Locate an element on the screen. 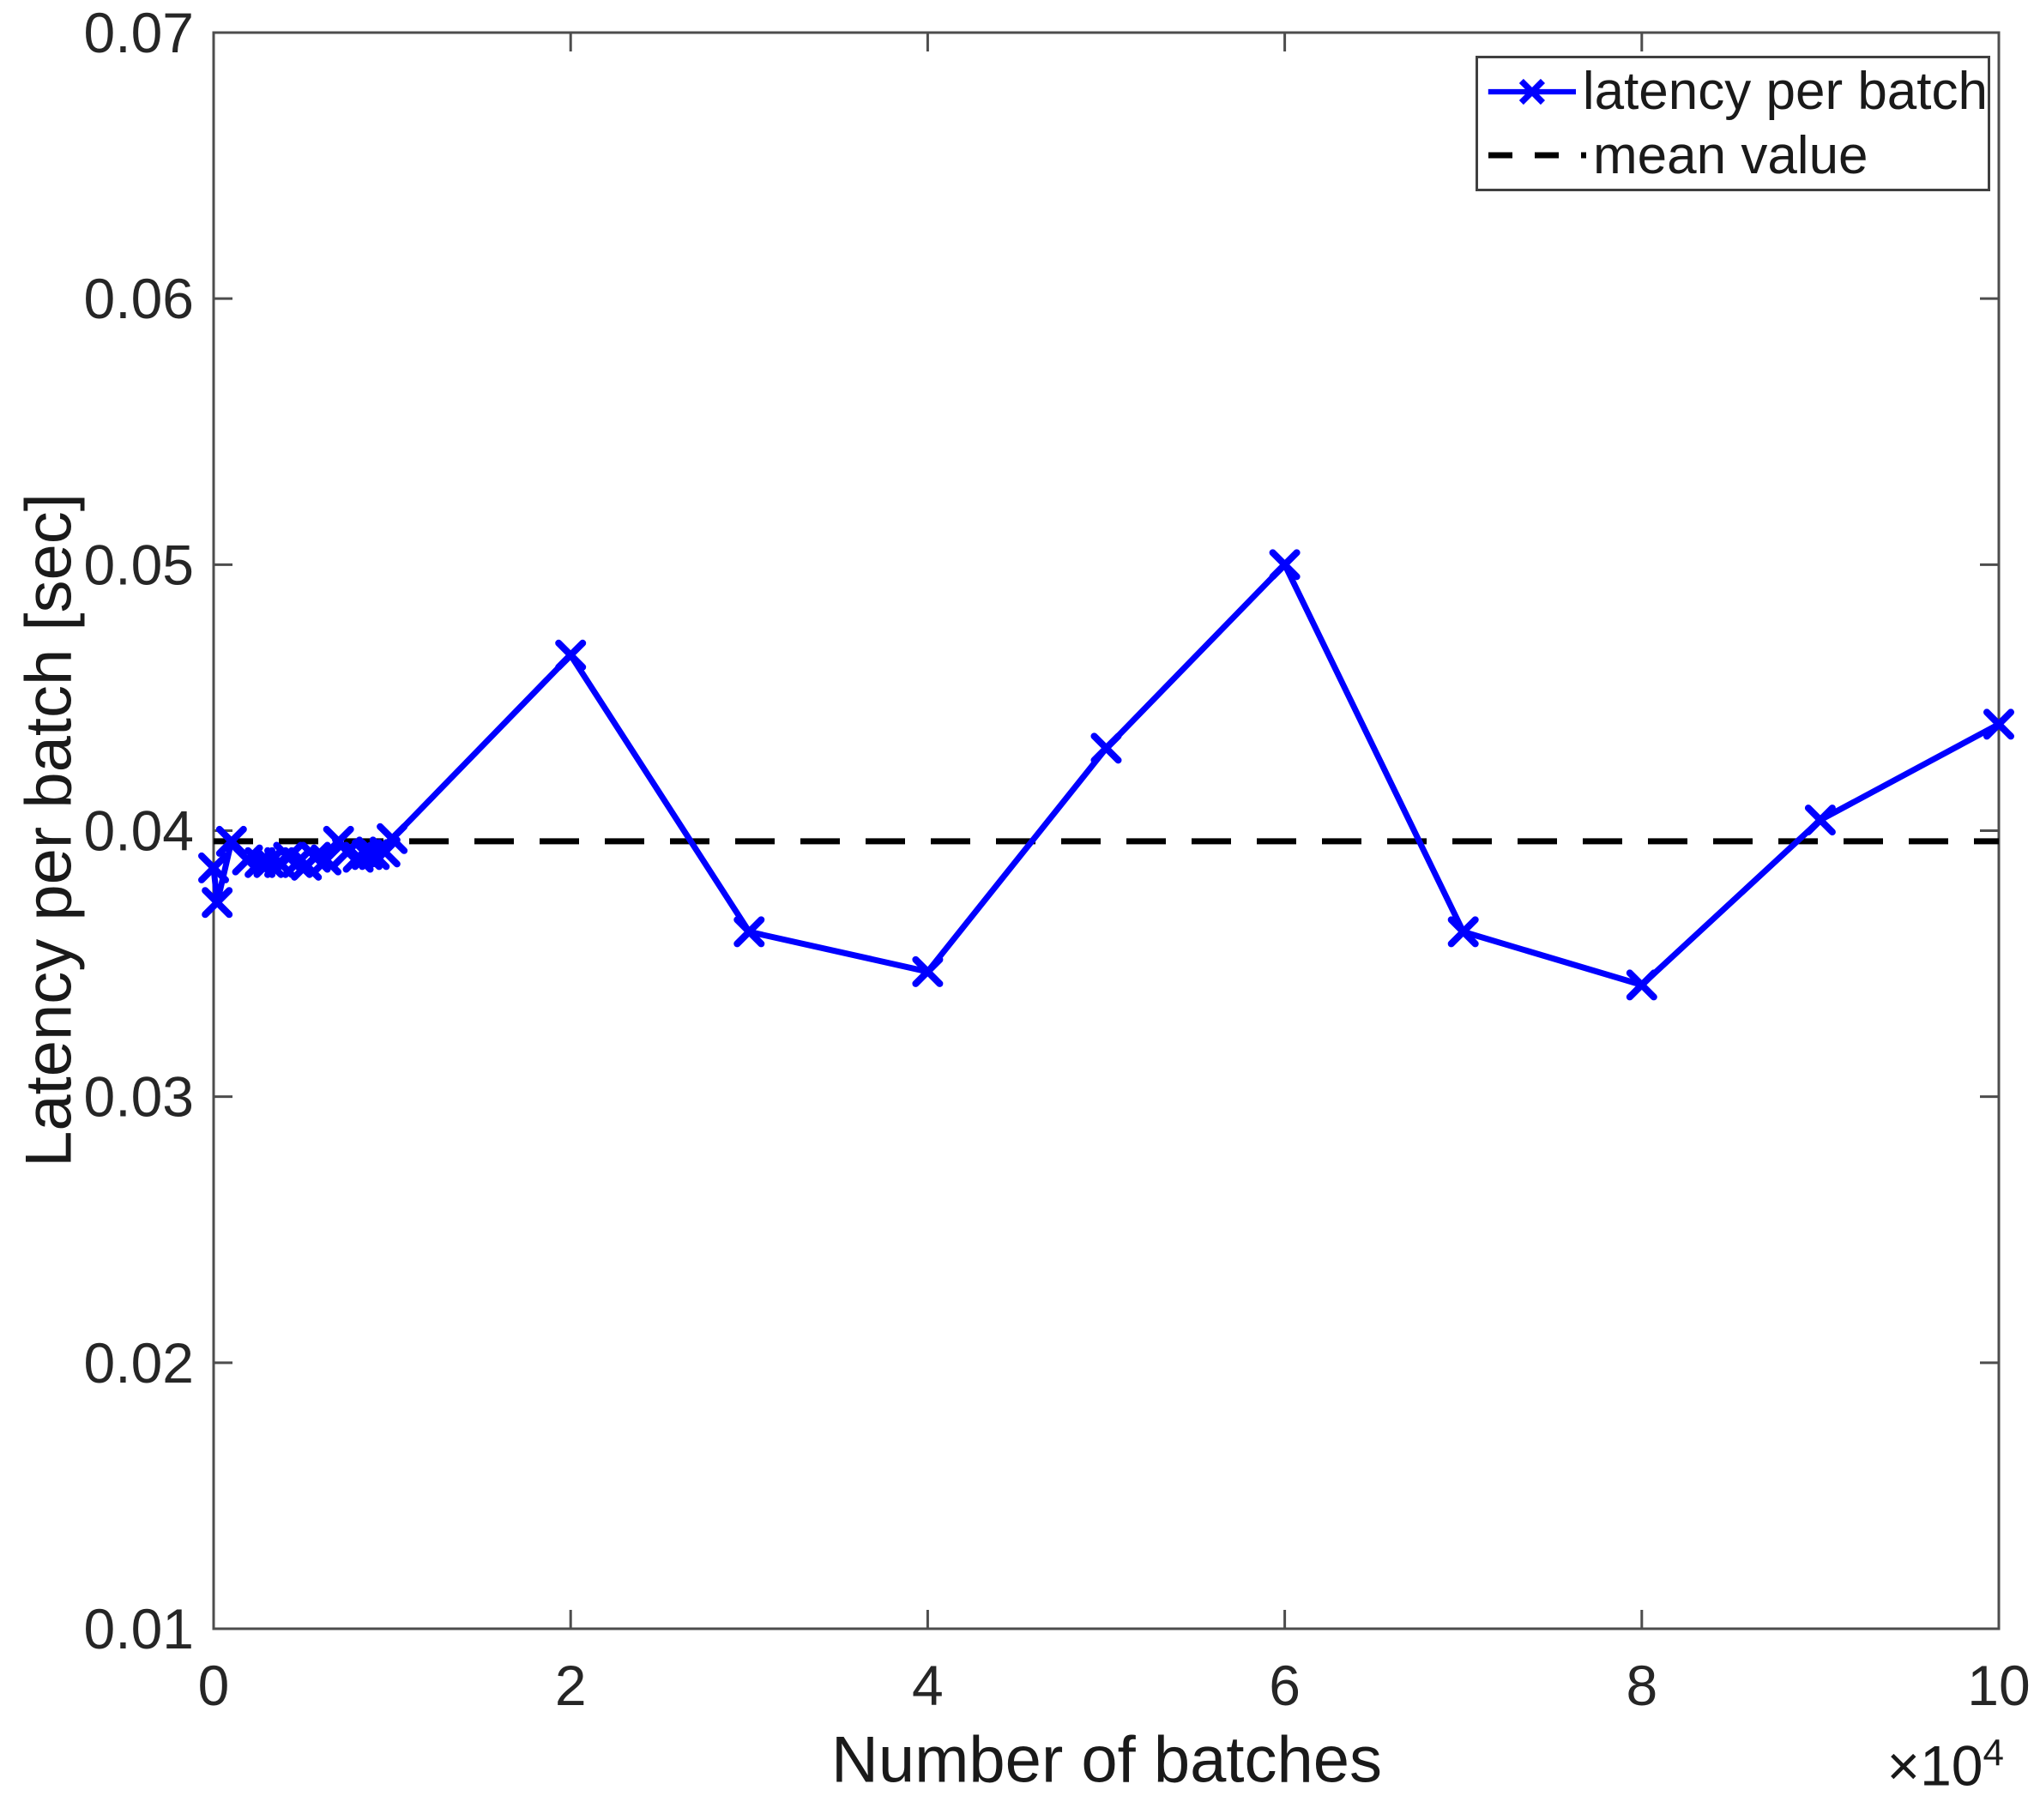 Image resolution: width=2040 pixels, height=1820 pixels. x-axis-offset-exponent: 4 is located at coordinates (1994, 1753).